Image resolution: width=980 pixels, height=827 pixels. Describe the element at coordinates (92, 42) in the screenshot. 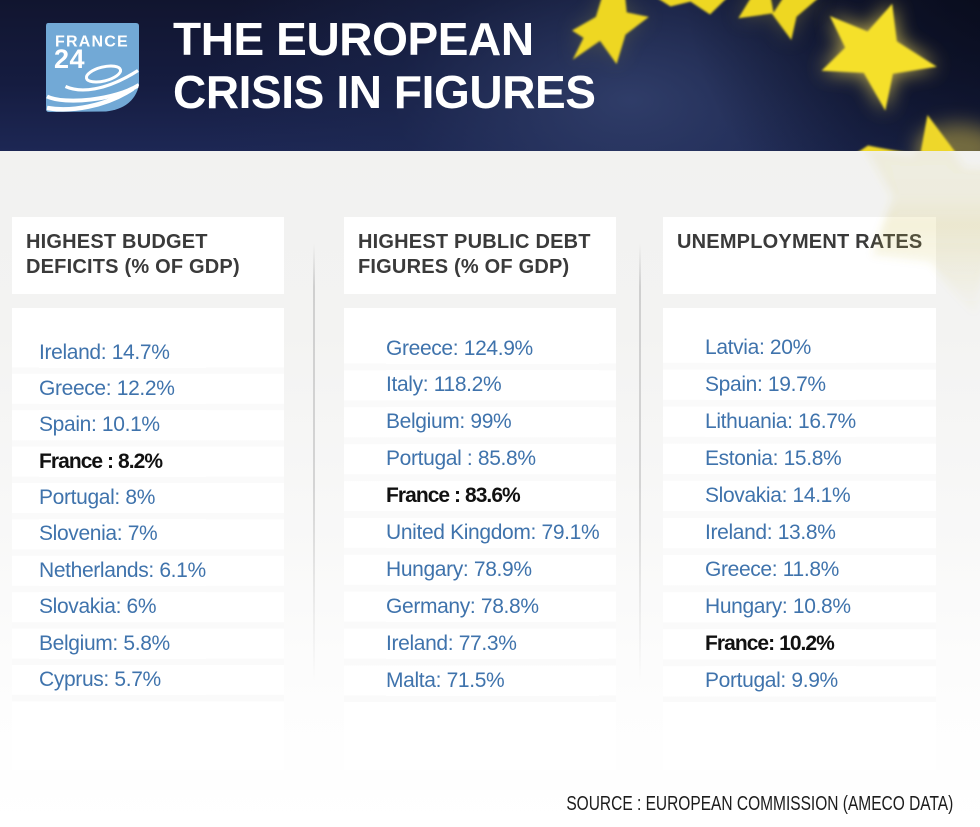

I see `svg-text: FRANCE` at that location.